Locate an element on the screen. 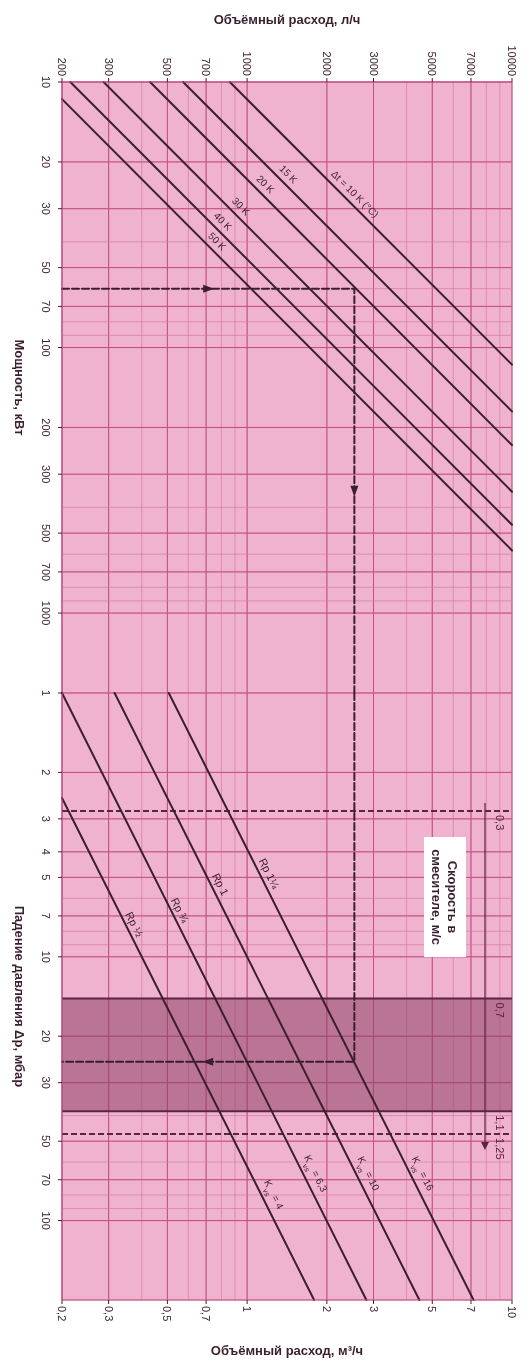 This screenshot has width=531, height=1363. x-tick-label: 0,5 is located at coordinates (167, 1314).